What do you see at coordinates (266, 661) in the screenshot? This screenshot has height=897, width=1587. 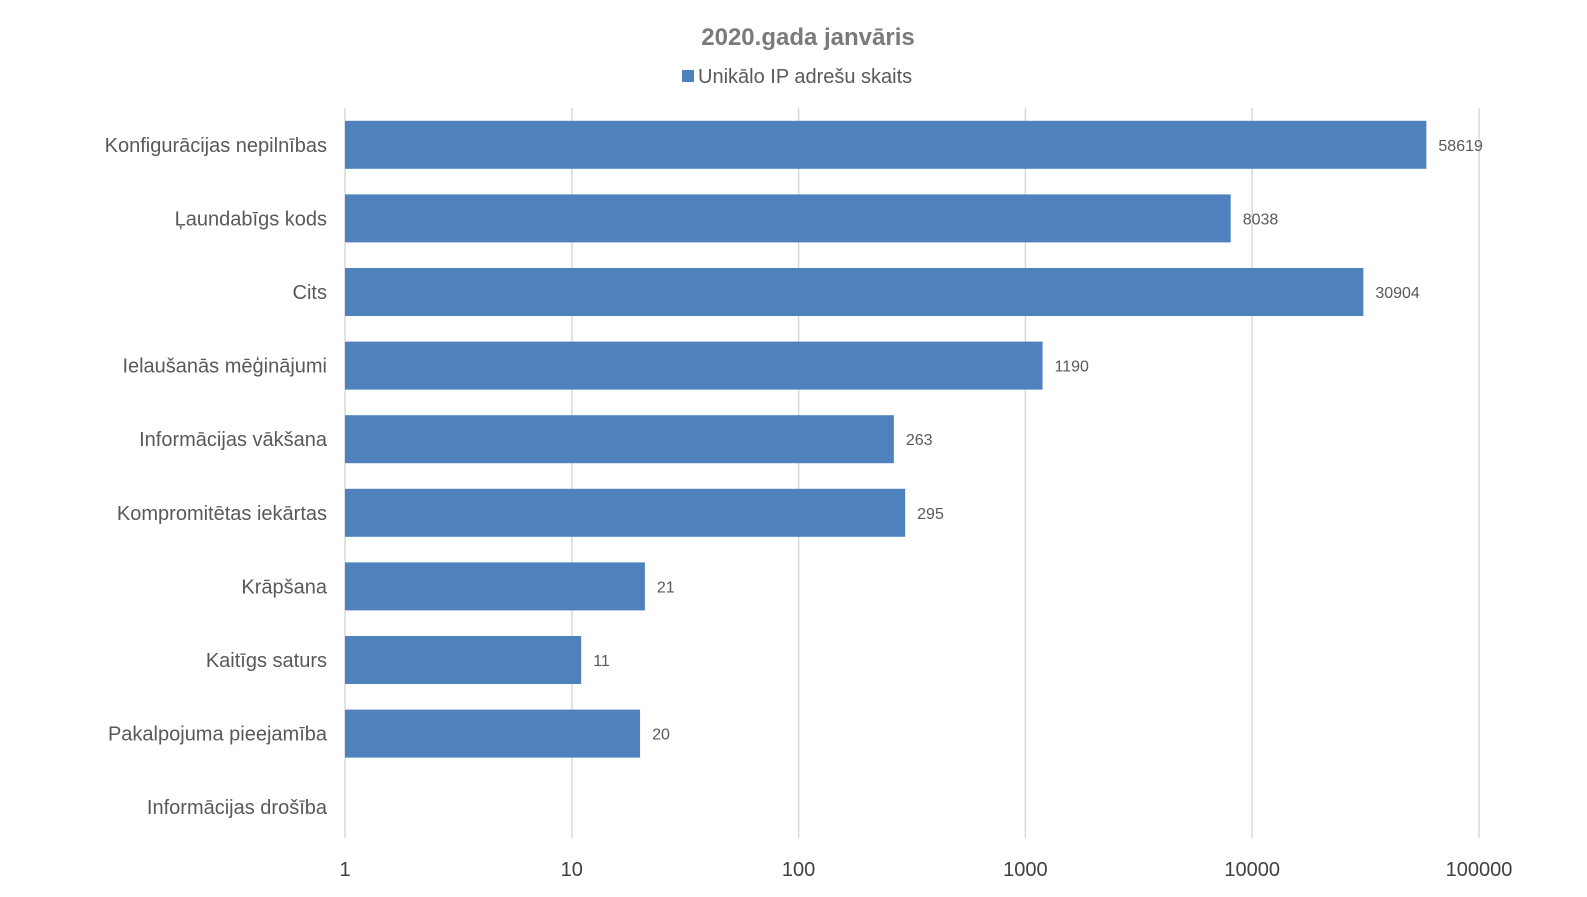 I see `category-label: Kaitīgs saturs` at bounding box center [266, 661].